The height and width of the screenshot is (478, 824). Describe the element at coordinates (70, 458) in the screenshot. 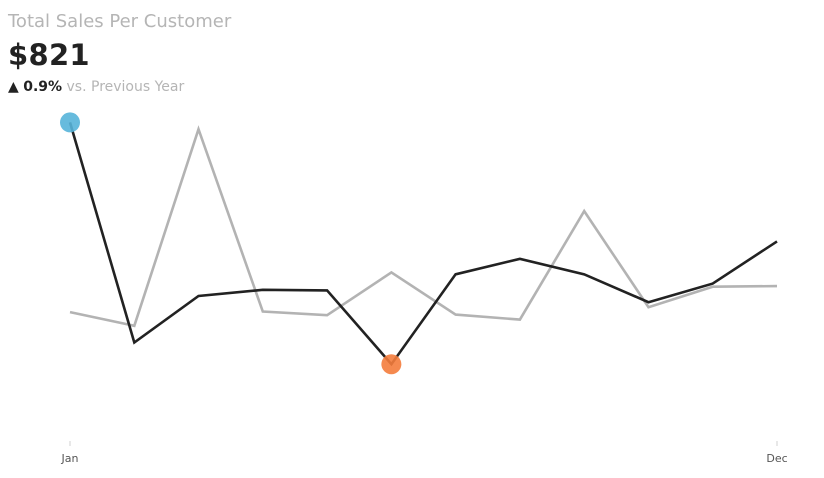

I see `x-tick-label: Jan` at that location.